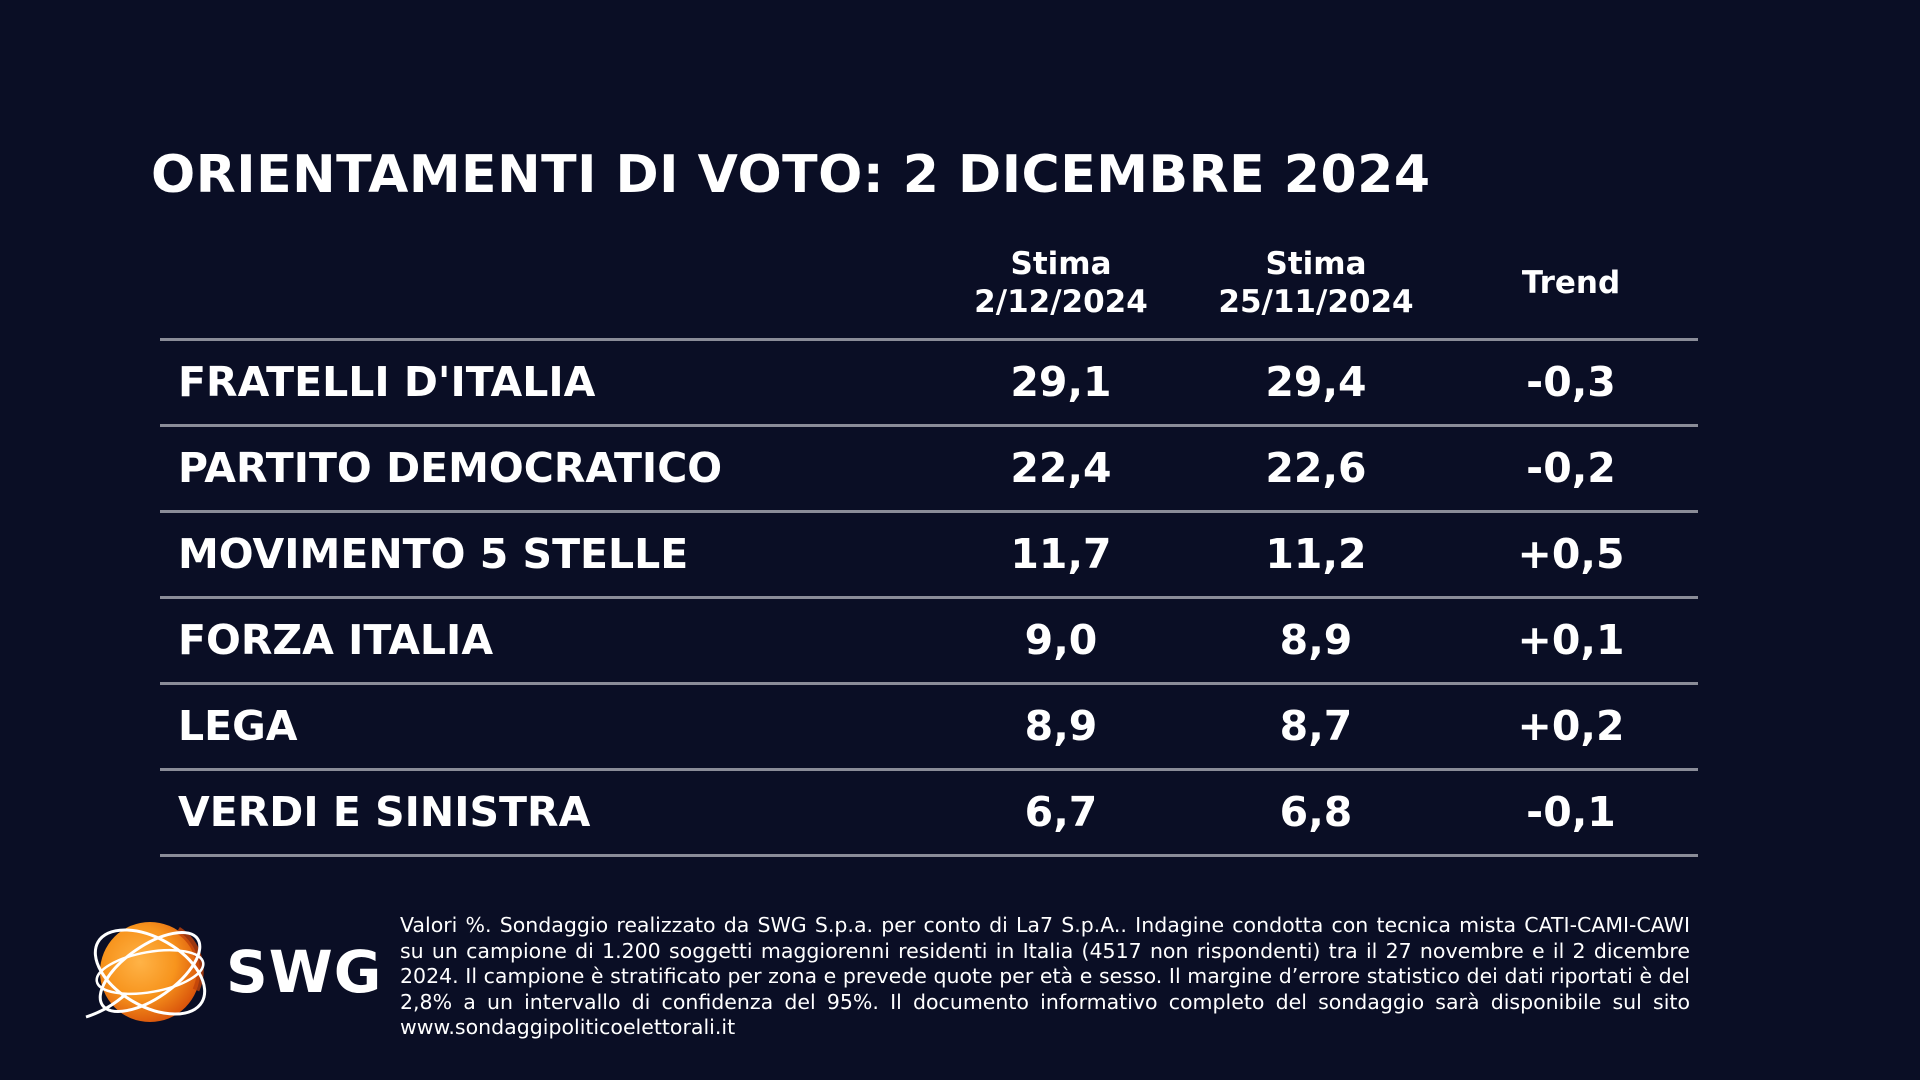 The height and width of the screenshot is (1080, 1920). I want to click on current-estimate-value: 22,4, so click(1061, 468).